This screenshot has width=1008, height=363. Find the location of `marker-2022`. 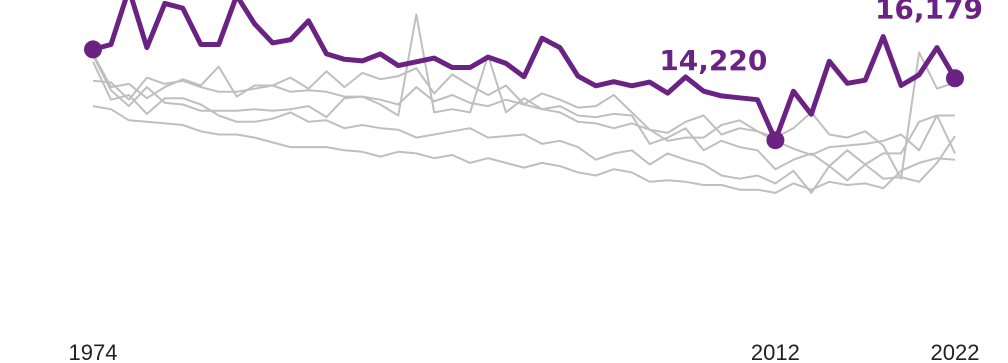

marker-2022 is located at coordinates (955, 78).